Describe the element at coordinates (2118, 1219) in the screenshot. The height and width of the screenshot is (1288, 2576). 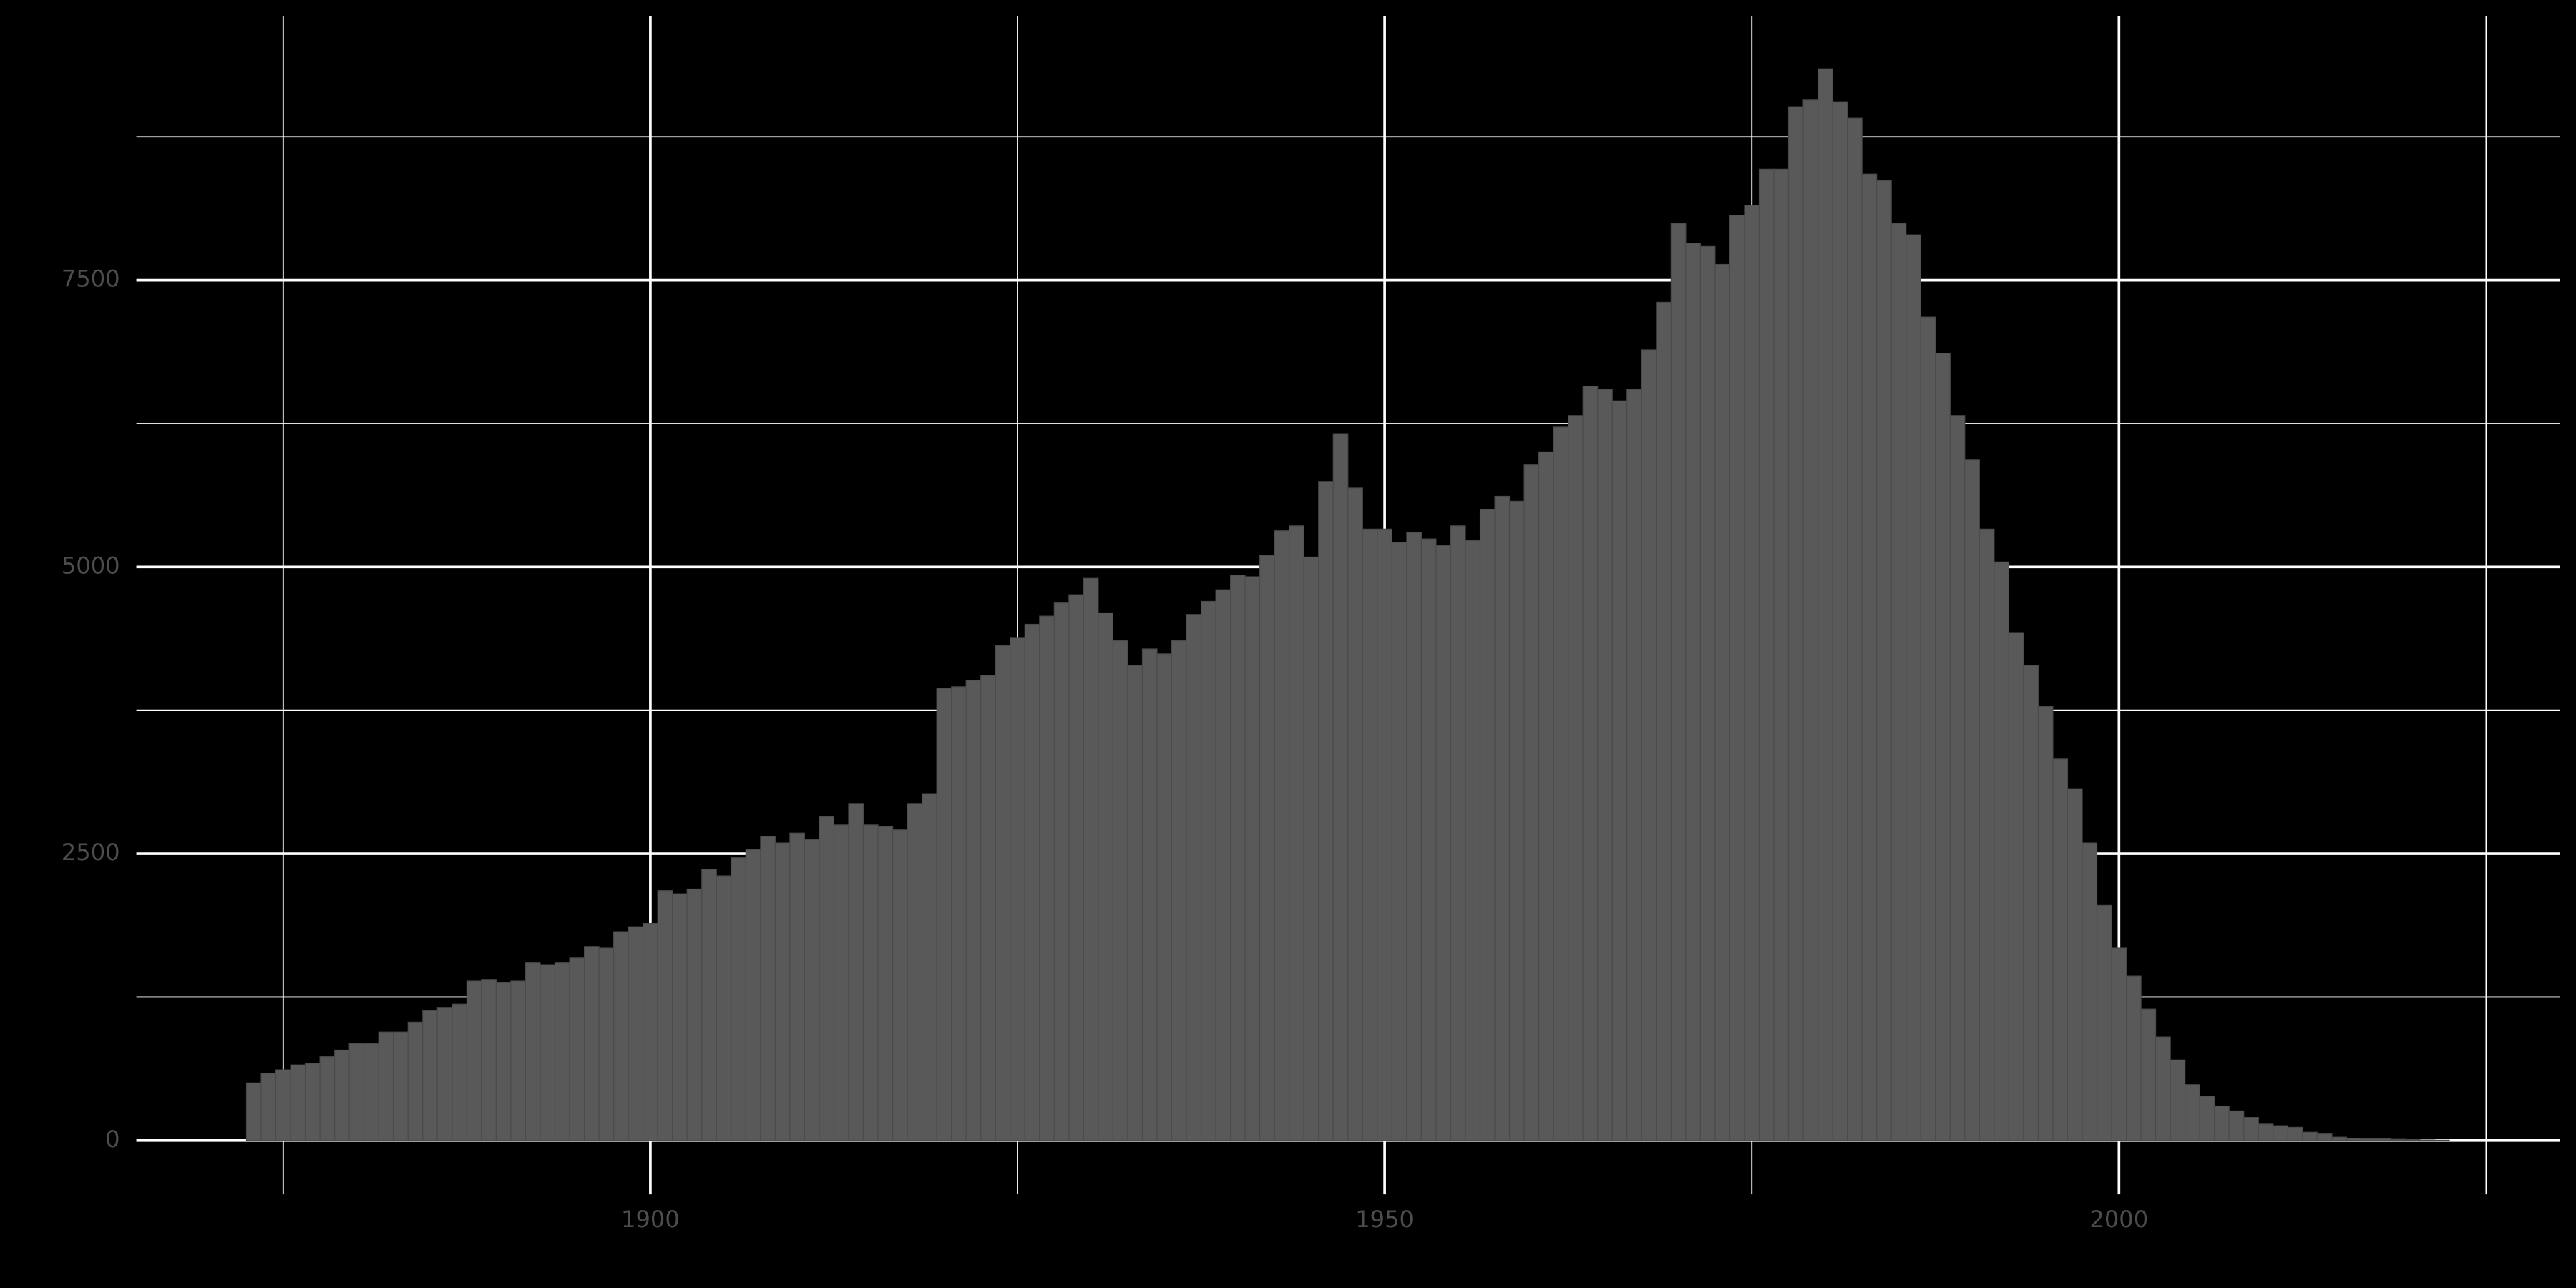
I see `x-tick-label: 2000` at that location.